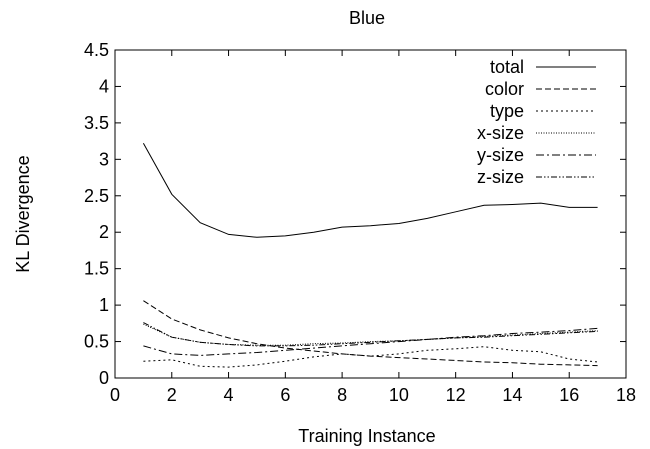 This screenshot has height=449, width=650. What do you see at coordinates (285, 395) in the screenshot?
I see `x-tick-label: 6` at bounding box center [285, 395].